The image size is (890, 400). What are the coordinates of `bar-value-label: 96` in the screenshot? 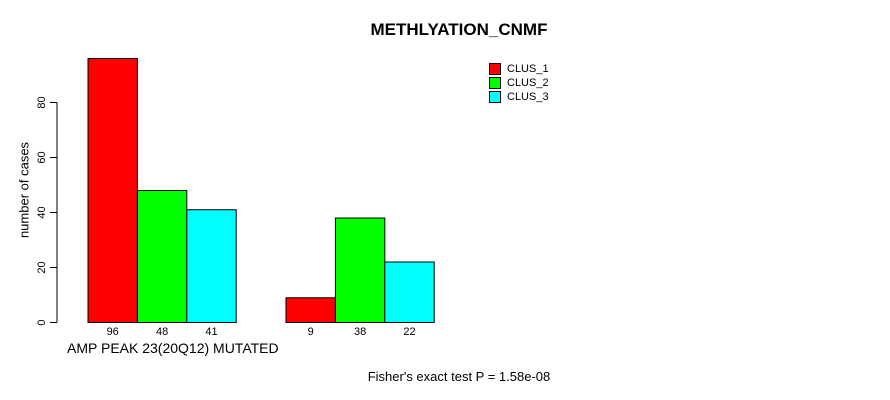 It's located at (113, 332).